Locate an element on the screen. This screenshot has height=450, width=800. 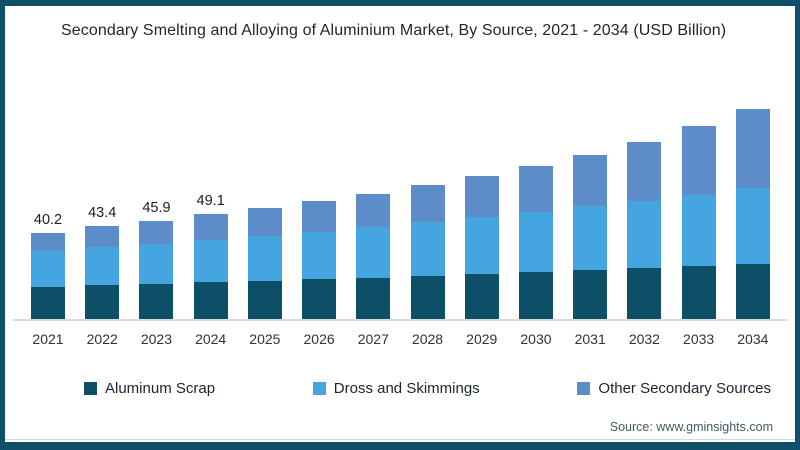
data-label: 49.1 is located at coordinates (210, 200).